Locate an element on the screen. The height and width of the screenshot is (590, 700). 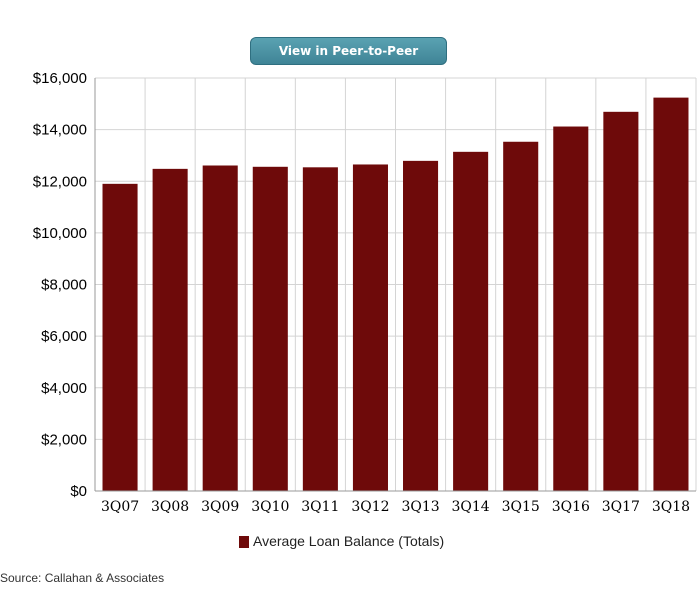
y-tick-label: $8,000 is located at coordinates (64, 285).